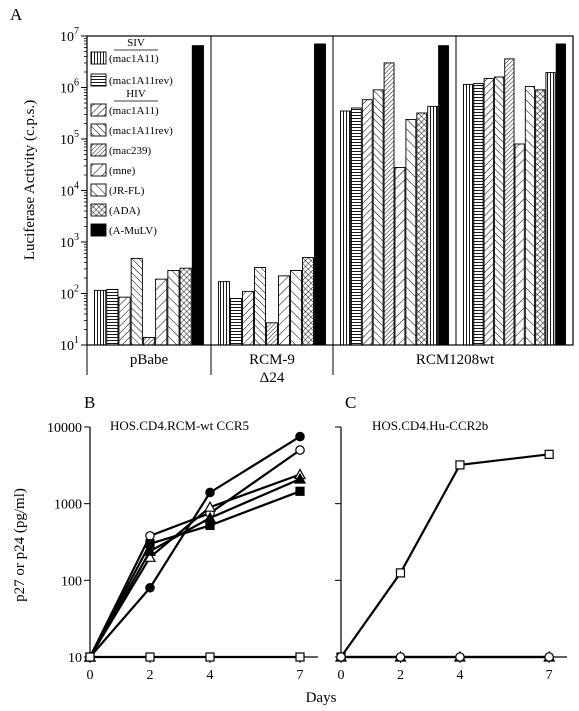 Image resolution: width=579 pixels, height=711 pixels. Describe the element at coordinates (89, 402) in the screenshot. I see `panel-b-letter: B` at that location.